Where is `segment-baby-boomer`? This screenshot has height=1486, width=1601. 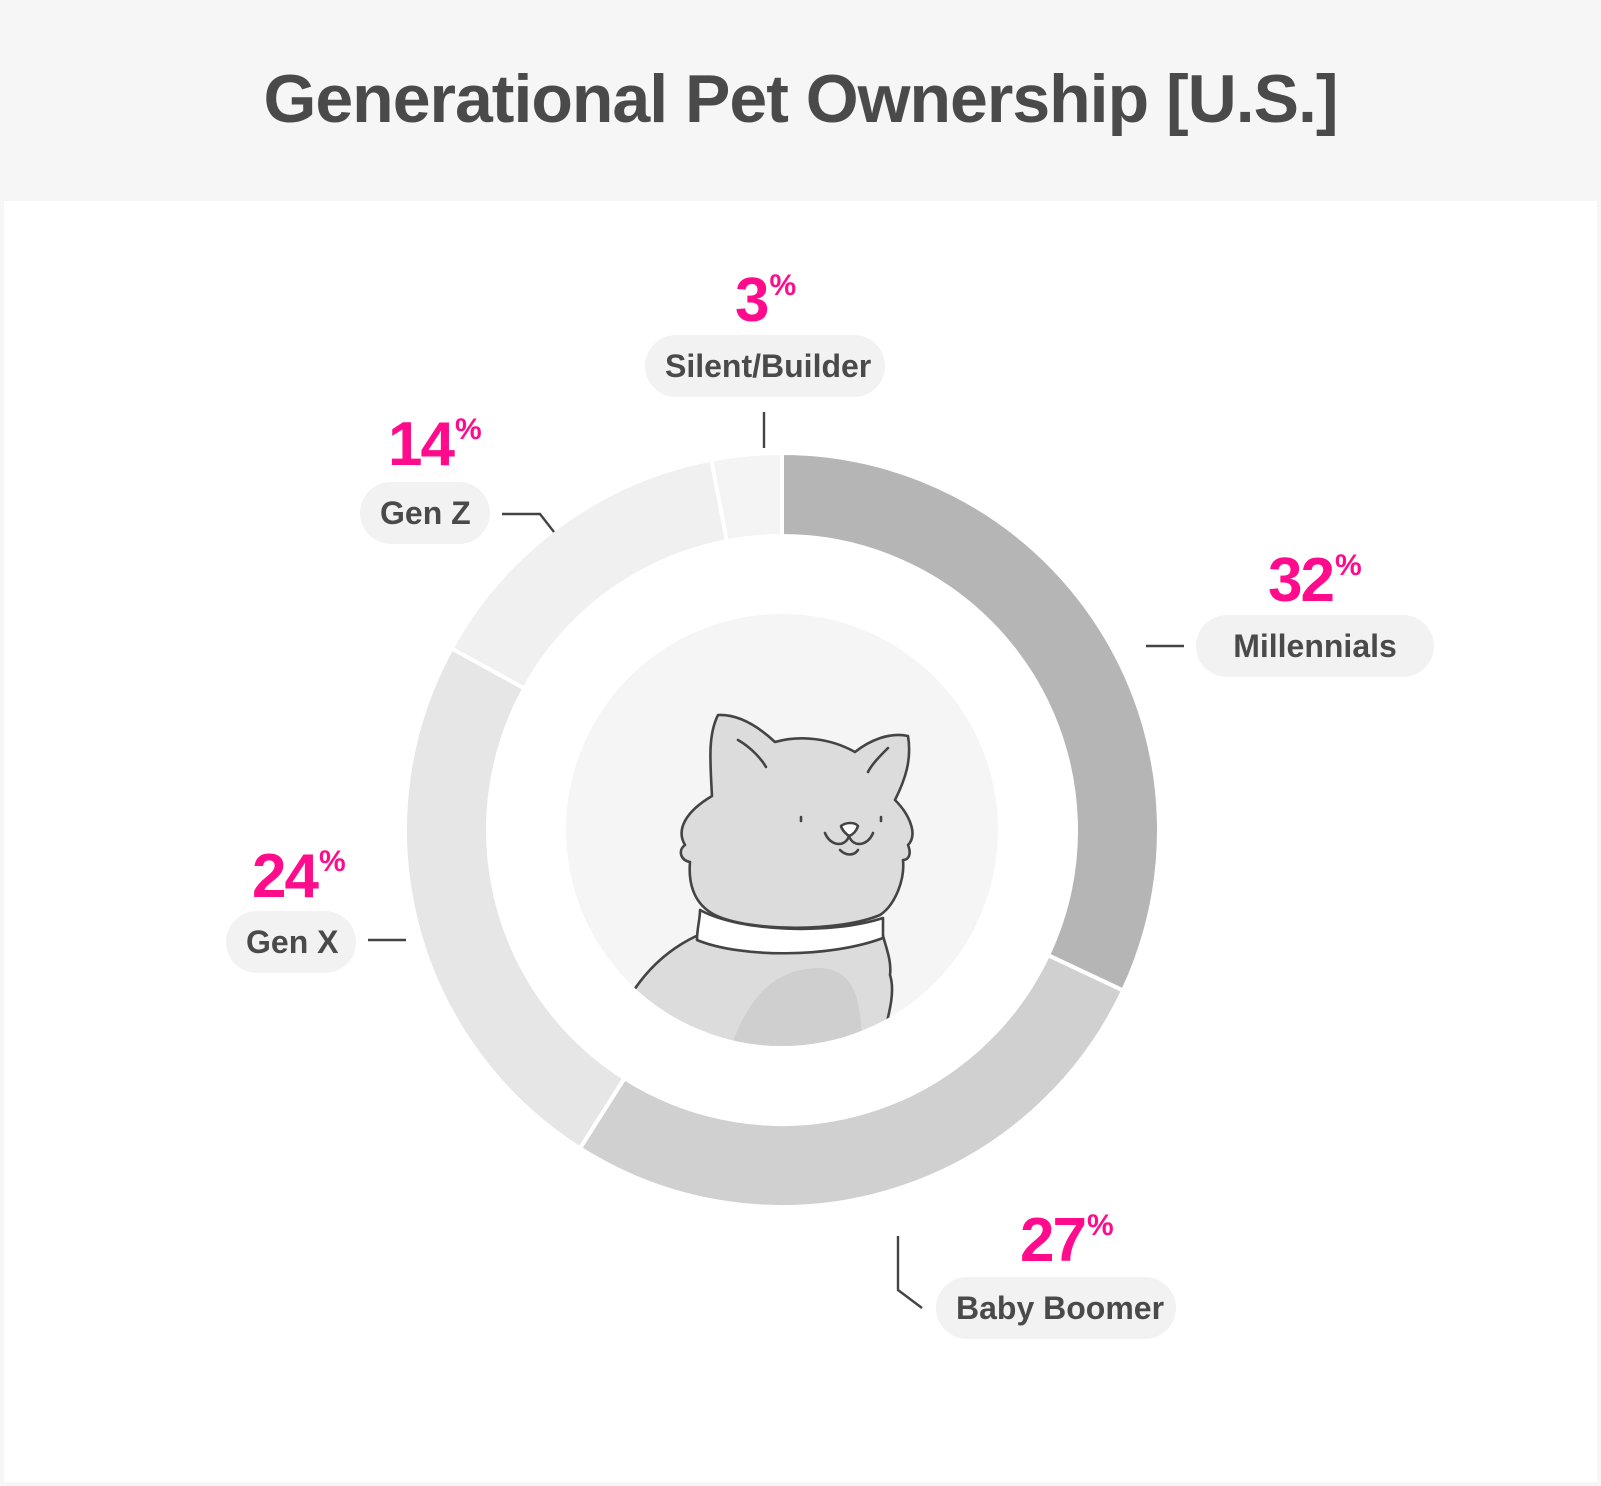
segment-baby-boomer is located at coordinates (851, 1080).